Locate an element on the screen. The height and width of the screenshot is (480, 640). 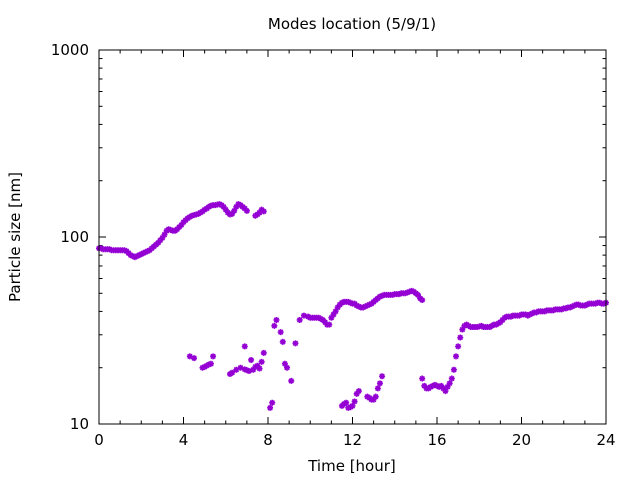
y-axis-label: Particle size [nm] is located at coordinates (15, 237).